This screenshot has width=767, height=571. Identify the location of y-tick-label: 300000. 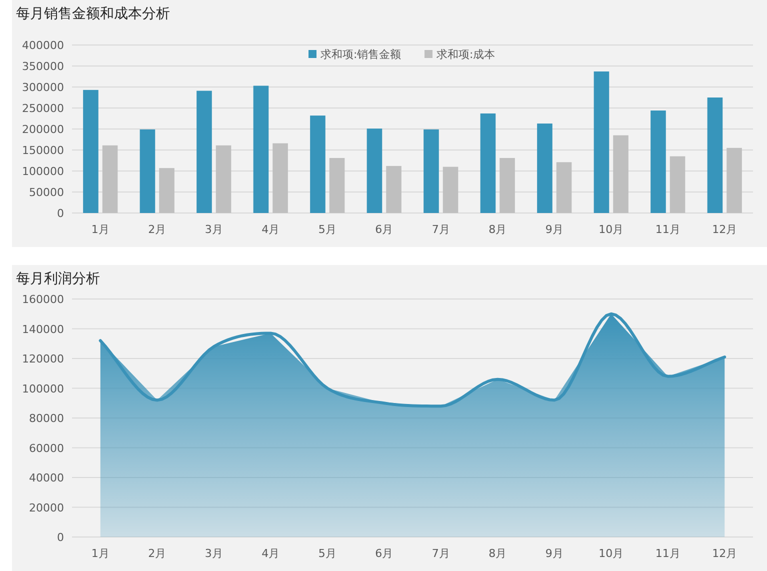
(43, 87).